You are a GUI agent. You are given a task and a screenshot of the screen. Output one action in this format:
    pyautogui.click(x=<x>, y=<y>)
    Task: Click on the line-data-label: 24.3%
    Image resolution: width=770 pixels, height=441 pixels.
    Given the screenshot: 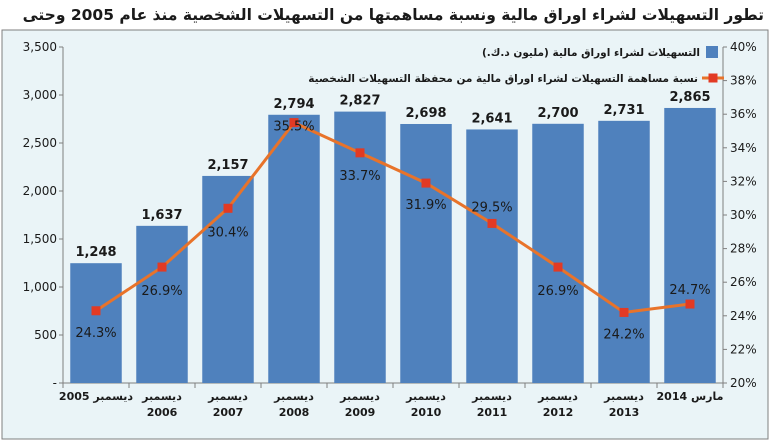 What is the action you would take?
    pyautogui.click(x=95, y=333)
    